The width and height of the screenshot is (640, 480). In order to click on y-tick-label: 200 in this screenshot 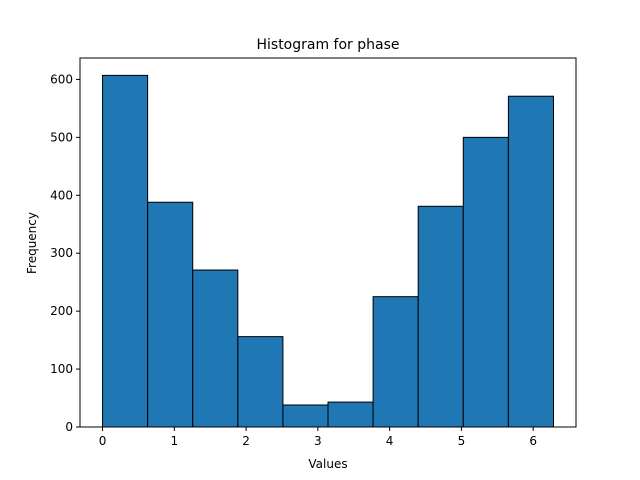, I will do `click(61, 311)`.